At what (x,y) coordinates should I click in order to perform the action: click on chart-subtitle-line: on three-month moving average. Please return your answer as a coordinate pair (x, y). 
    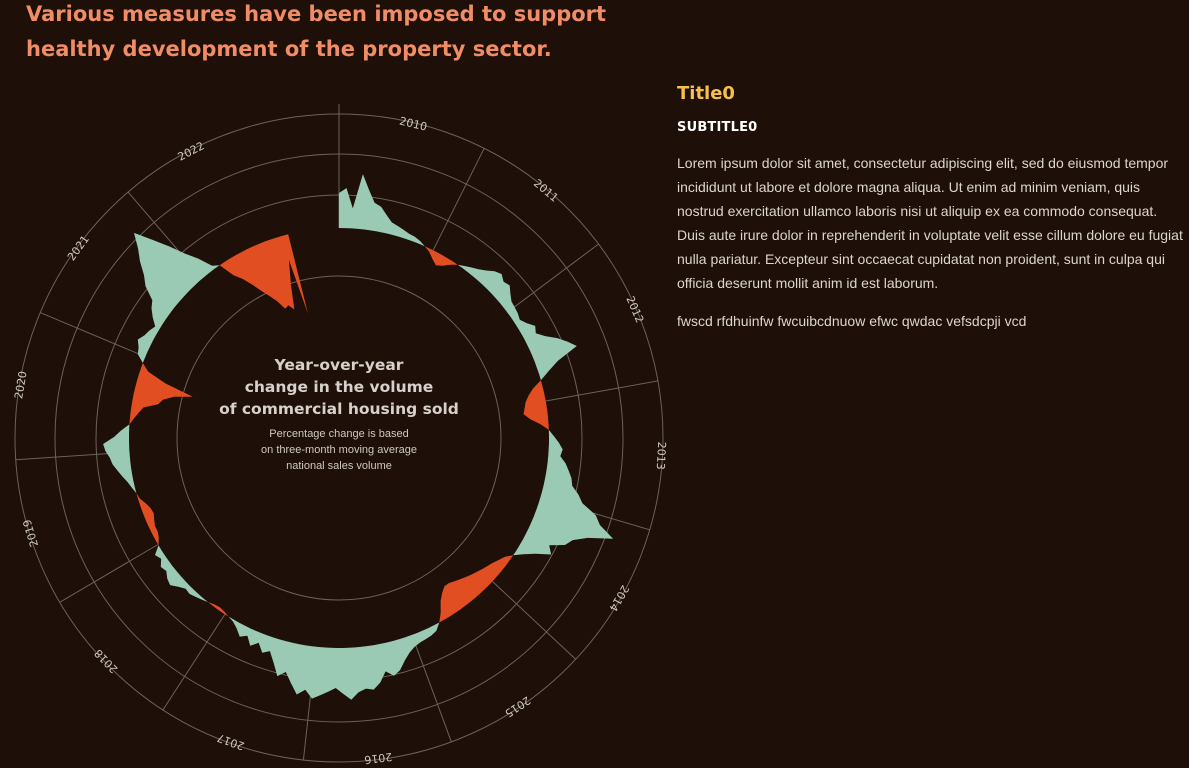
    Looking at the image, I should click on (339, 450).